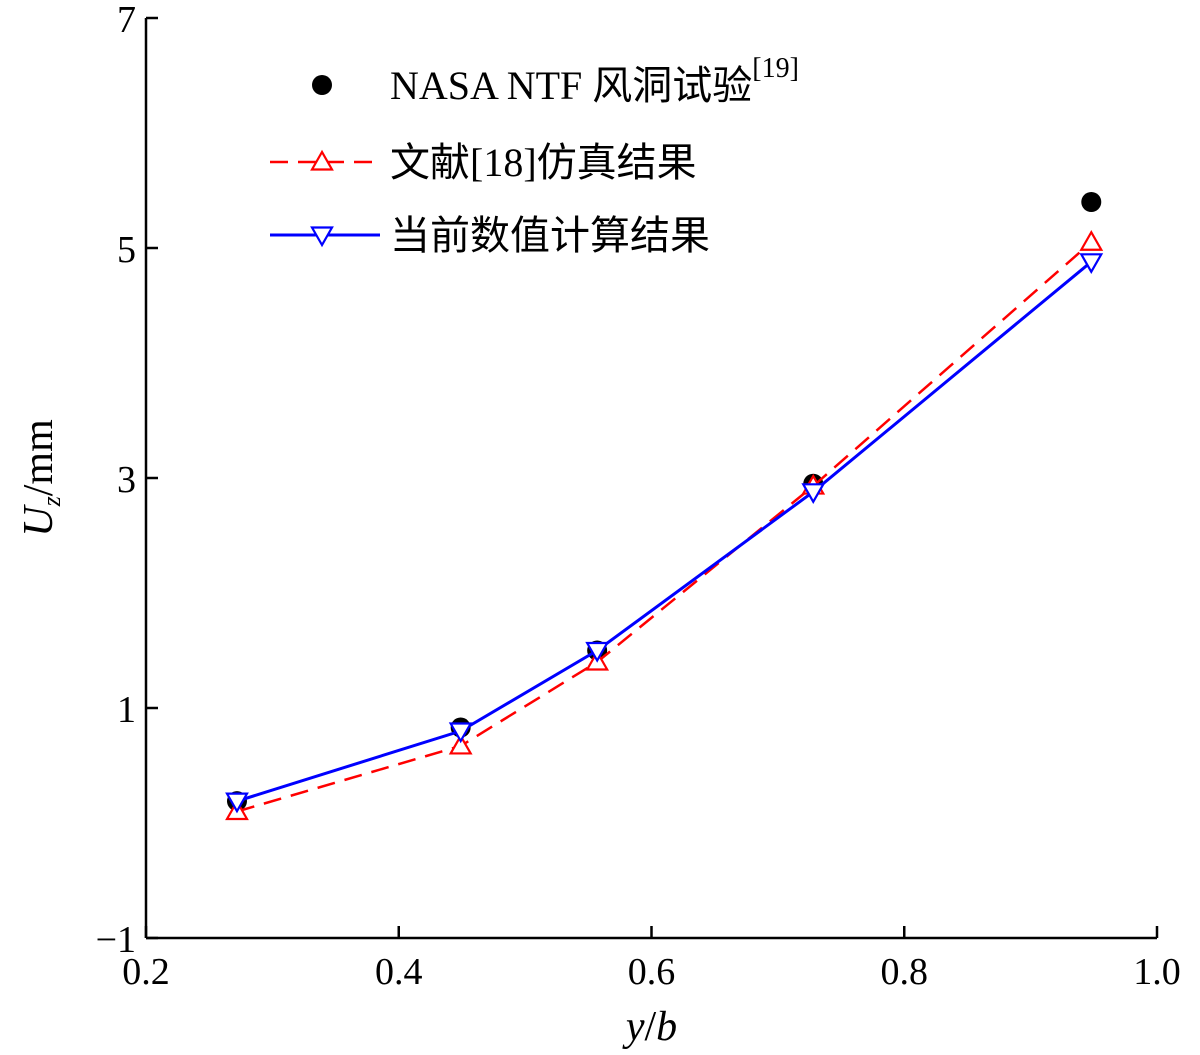  I want to click on legend-item-2: 文献[18]仿真结果, so click(483, 162).